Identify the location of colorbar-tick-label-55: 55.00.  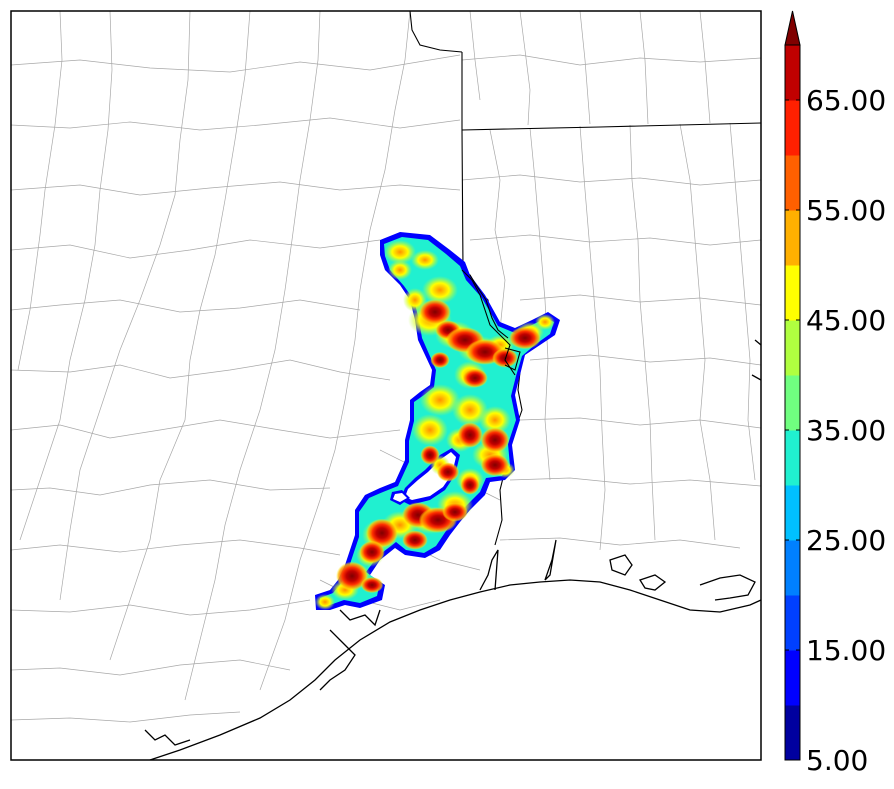
(846, 210).